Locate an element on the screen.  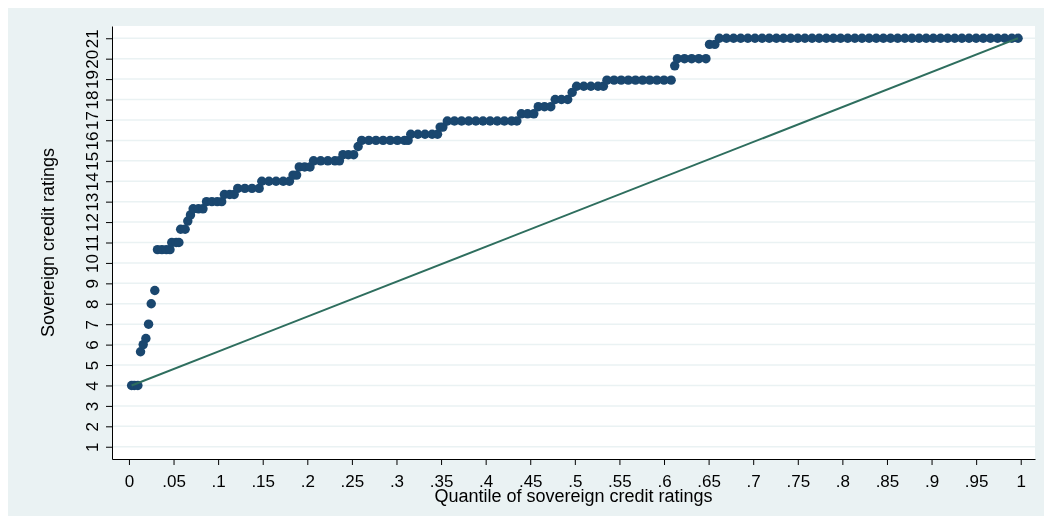
y-tick-label: 5 is located at coordinates (92, 365).